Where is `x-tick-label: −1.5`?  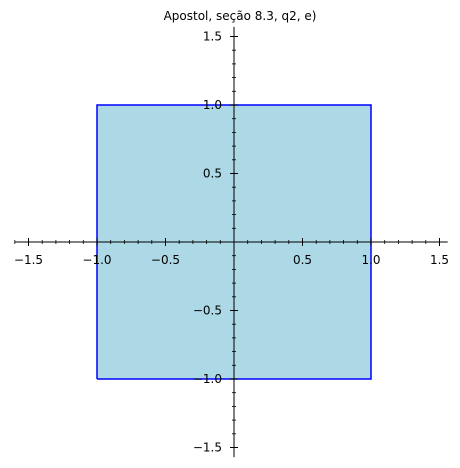
x-tick-label: −1.5 is located at coordinates (28, 260).